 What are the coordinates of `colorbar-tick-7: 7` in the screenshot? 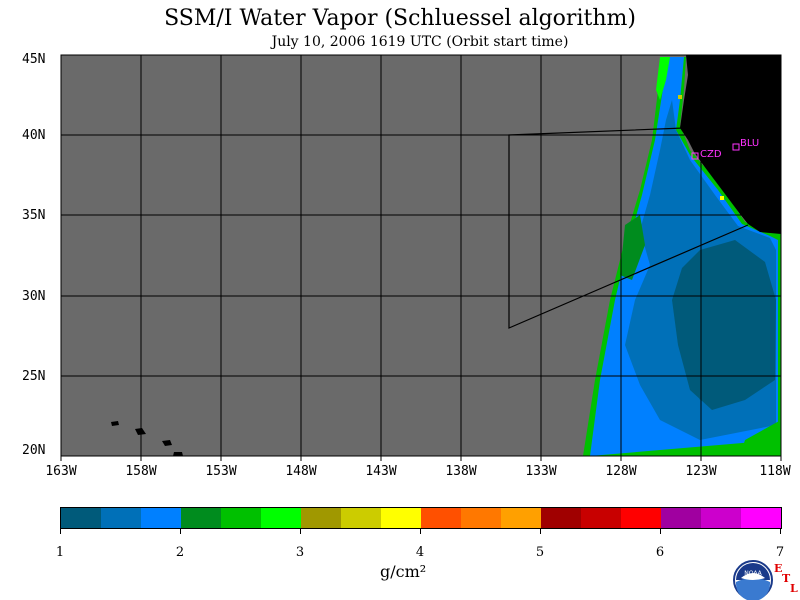 It's located at (780, 552).